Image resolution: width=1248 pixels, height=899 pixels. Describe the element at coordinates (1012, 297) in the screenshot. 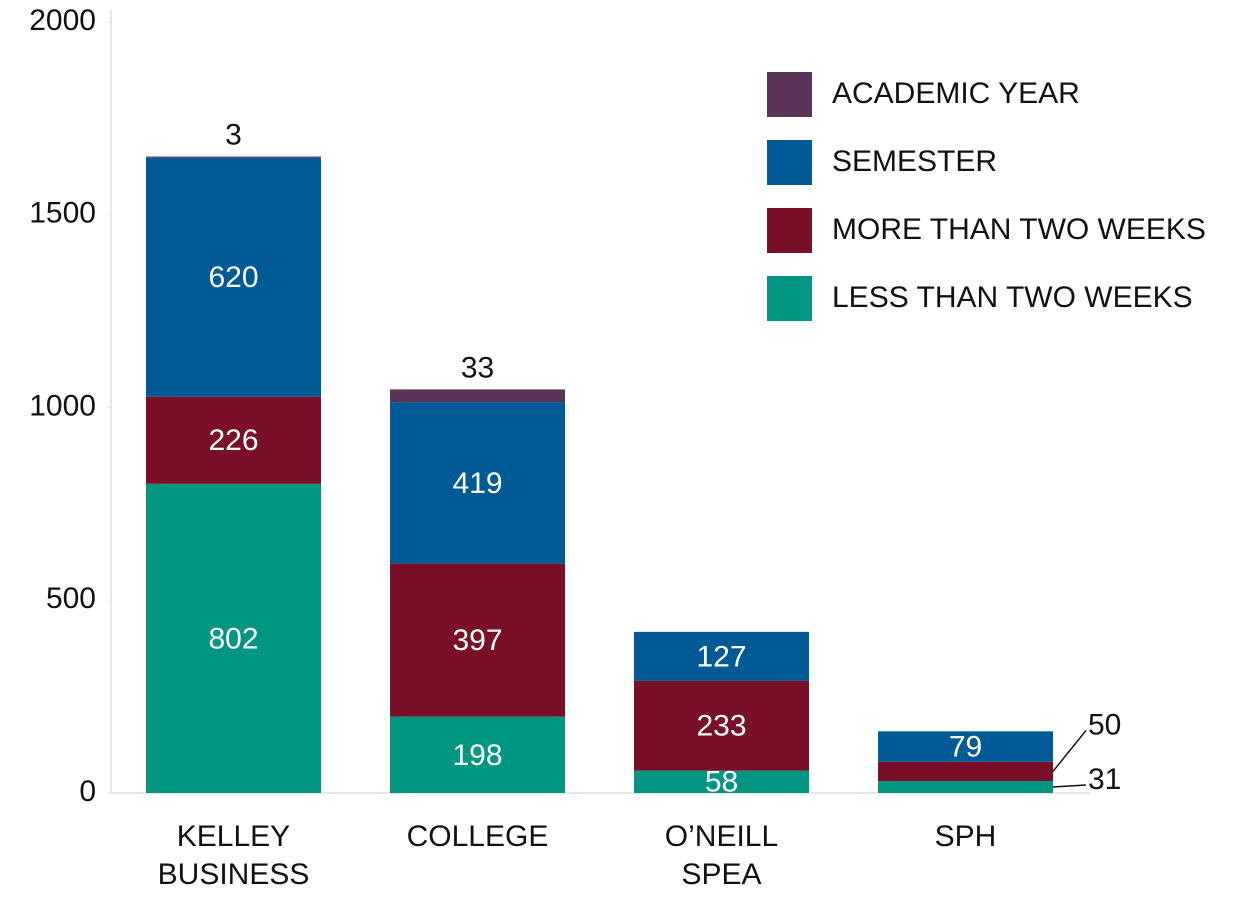

I see `legend-label: LESS THAN TWO WEEKS` at that location.